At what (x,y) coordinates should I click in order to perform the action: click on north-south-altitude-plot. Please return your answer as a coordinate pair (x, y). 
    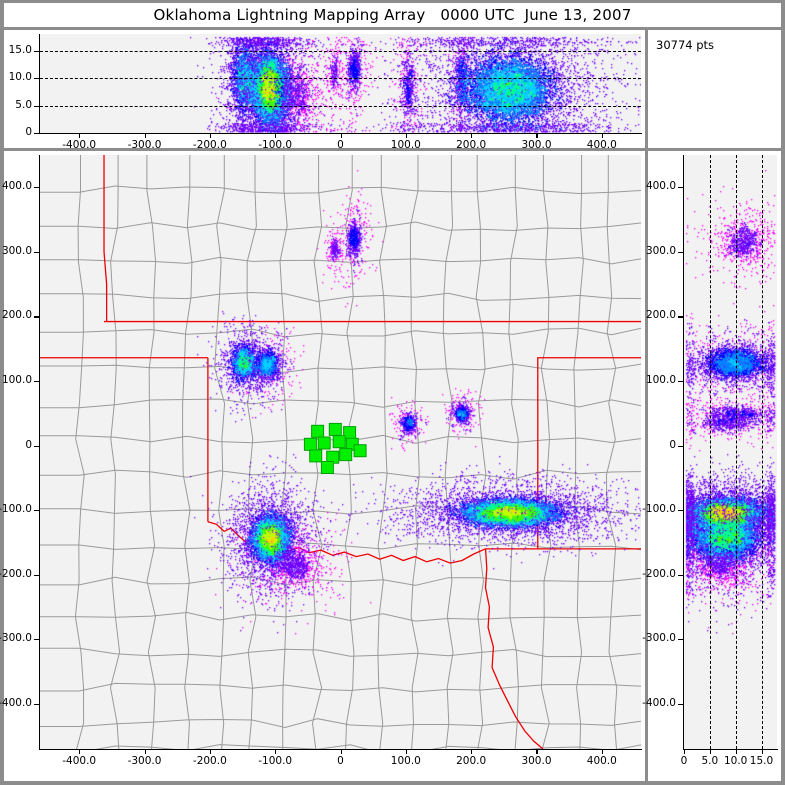
    Looking at the image, I should click on (730, 452).